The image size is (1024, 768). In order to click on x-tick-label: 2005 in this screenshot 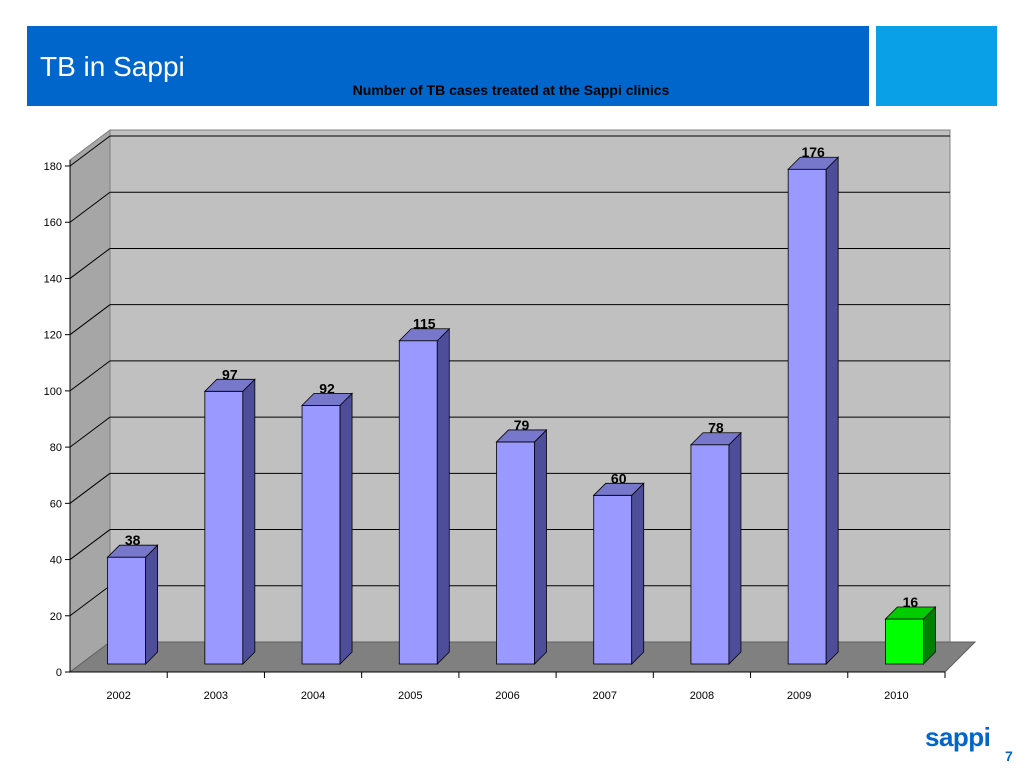, I will do `click(410, 696)`.